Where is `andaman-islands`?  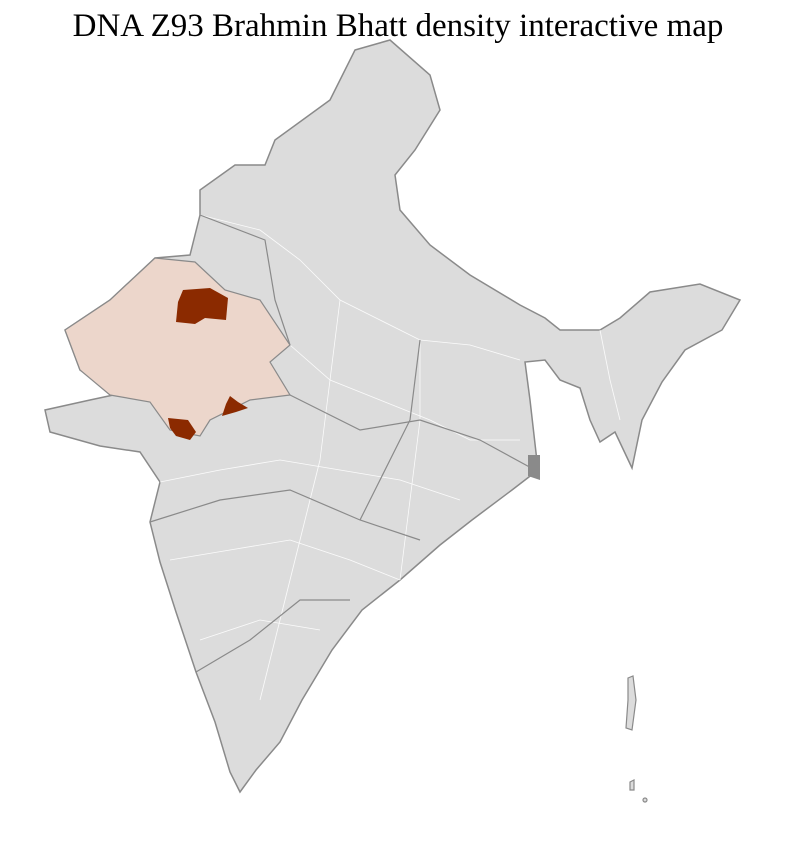
andaman-islands is located at coordinates (636, 739).